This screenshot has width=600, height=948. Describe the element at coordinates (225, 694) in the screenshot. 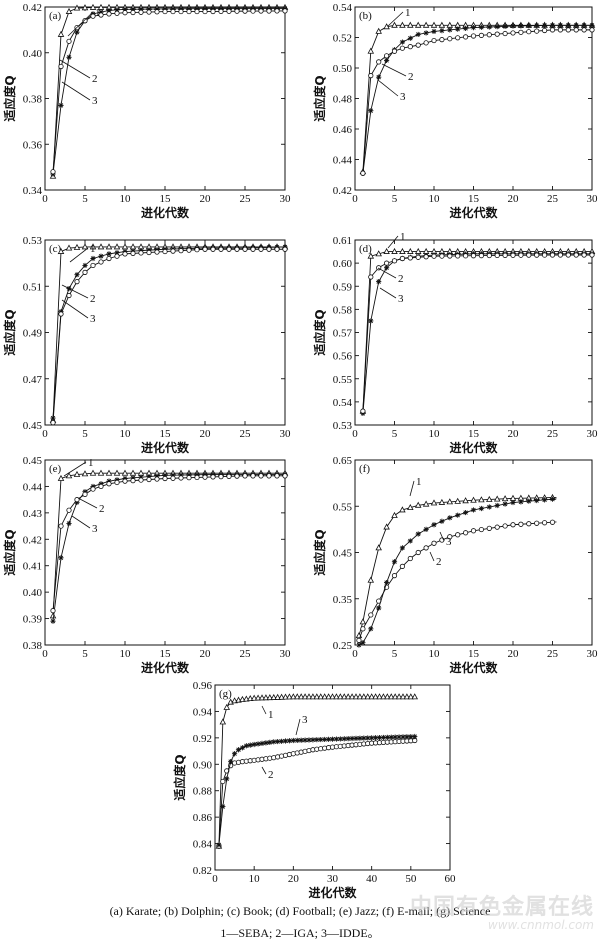

I see `panel-label: (g)` at that location.